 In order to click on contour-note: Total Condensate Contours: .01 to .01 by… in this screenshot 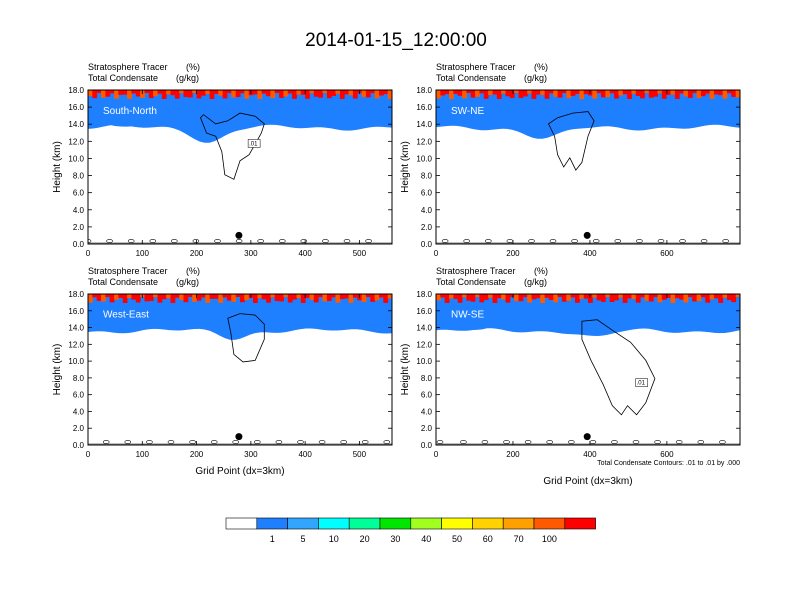, I will do `click(668, 463)`.